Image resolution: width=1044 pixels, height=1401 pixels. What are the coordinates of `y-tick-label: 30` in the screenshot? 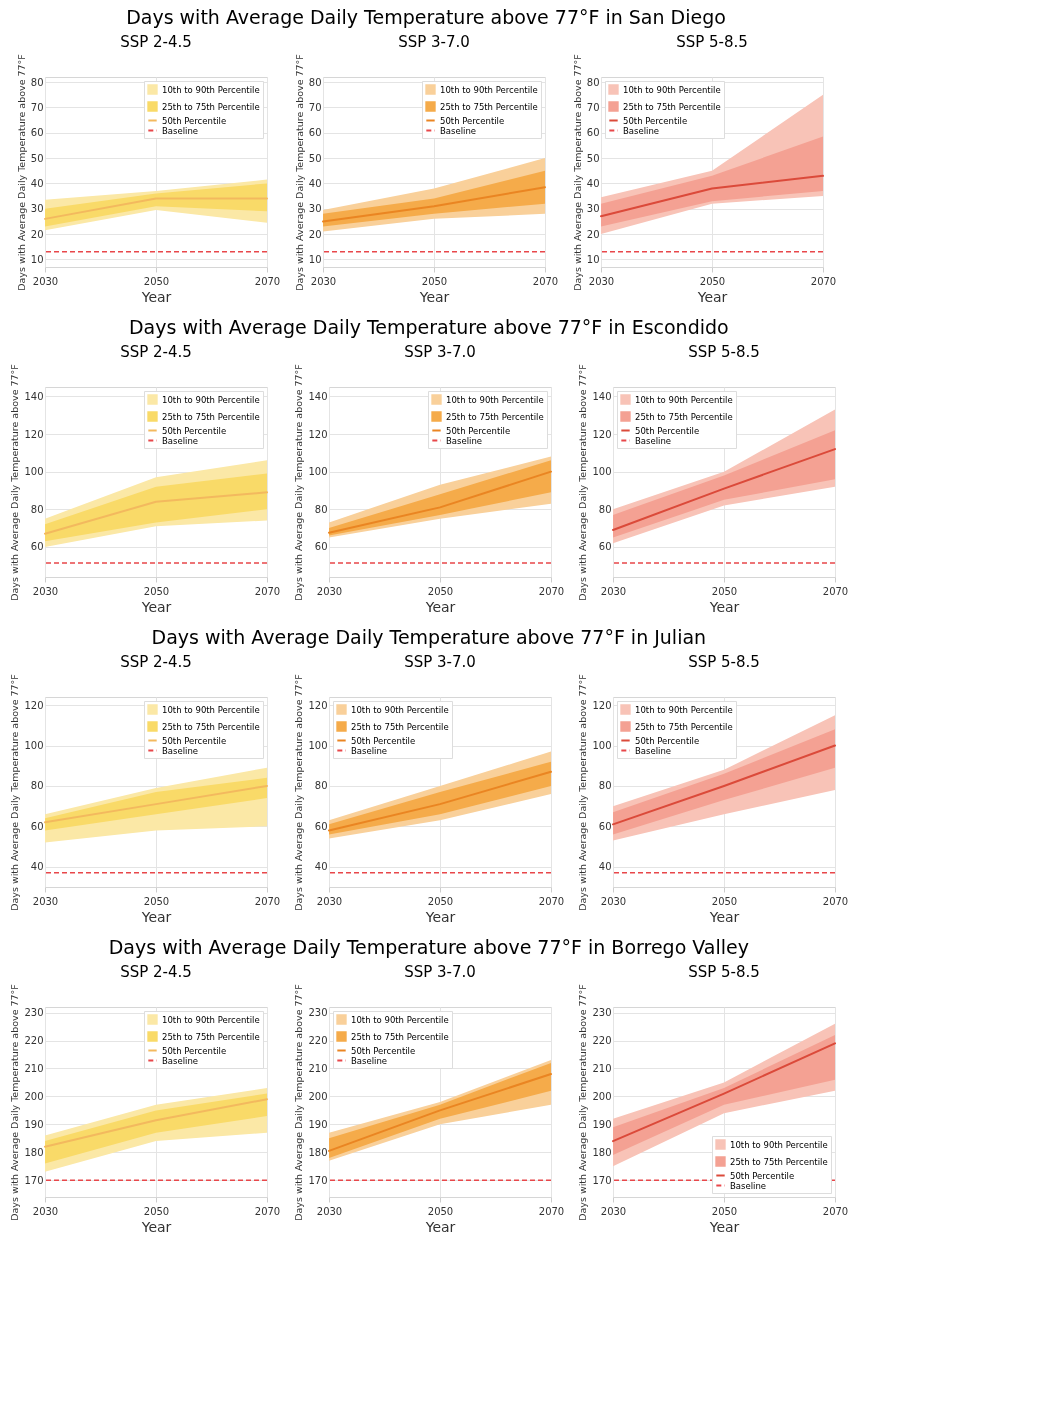 It's located at (315, 209).